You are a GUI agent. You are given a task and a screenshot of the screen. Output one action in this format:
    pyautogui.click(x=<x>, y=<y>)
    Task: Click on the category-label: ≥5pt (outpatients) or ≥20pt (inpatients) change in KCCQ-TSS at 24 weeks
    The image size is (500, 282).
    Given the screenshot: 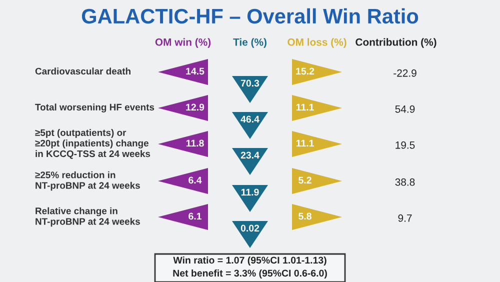 What is the action you would take?
    pyautogui.click(x=92, y=144)
    